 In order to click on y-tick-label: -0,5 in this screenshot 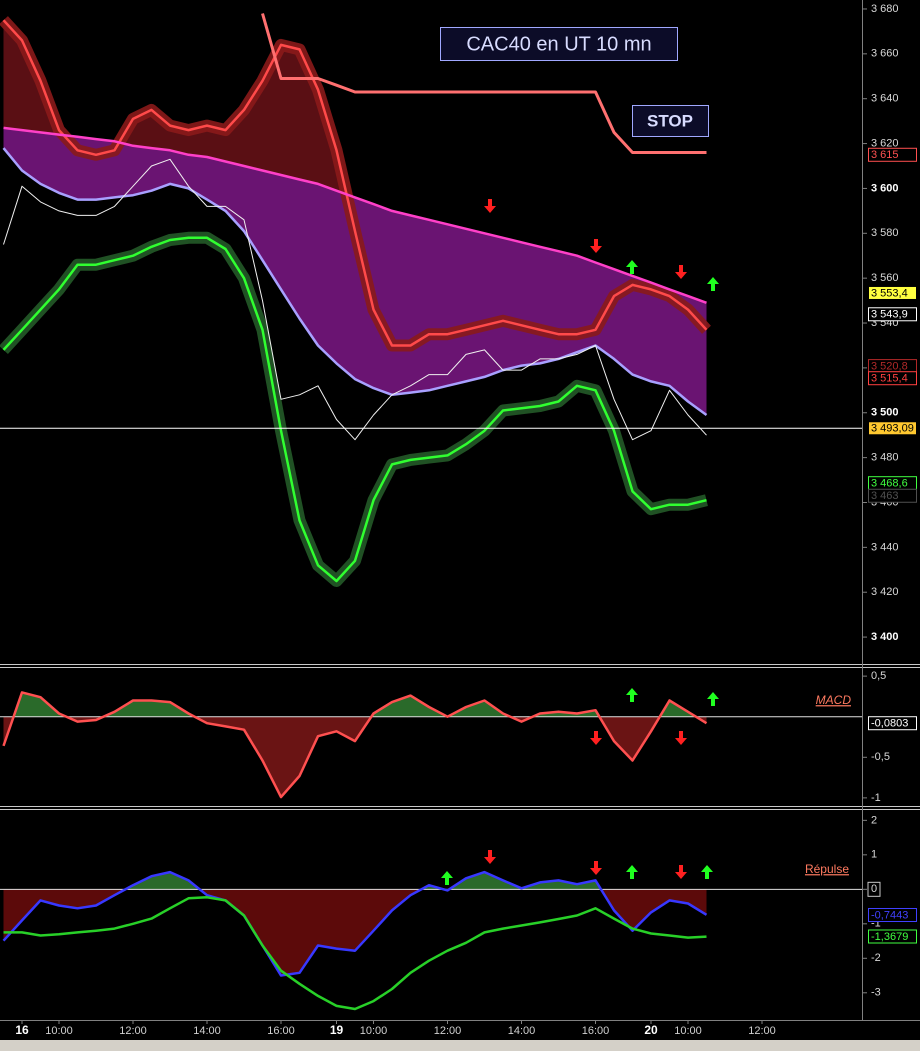, I will do `click(880, 757)`.